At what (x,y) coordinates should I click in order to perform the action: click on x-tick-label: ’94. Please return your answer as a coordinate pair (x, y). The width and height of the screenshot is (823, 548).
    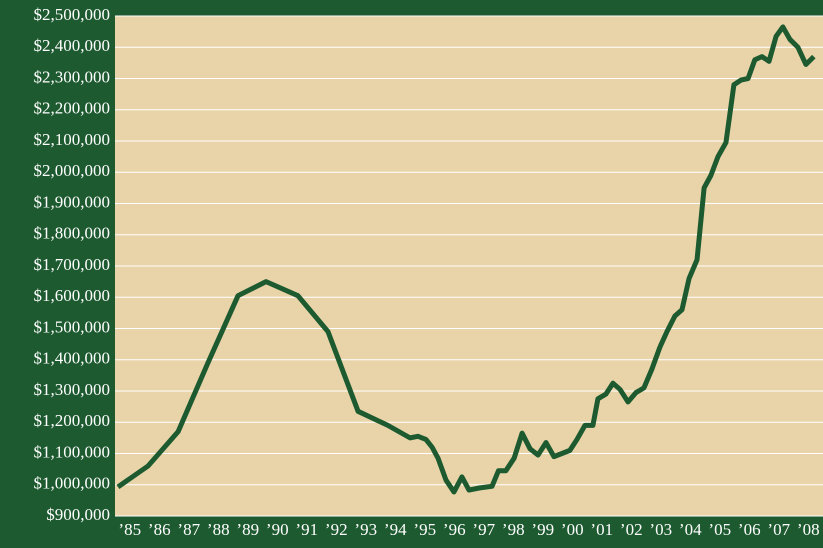
    Looking at the image, I should click on (395, 529).